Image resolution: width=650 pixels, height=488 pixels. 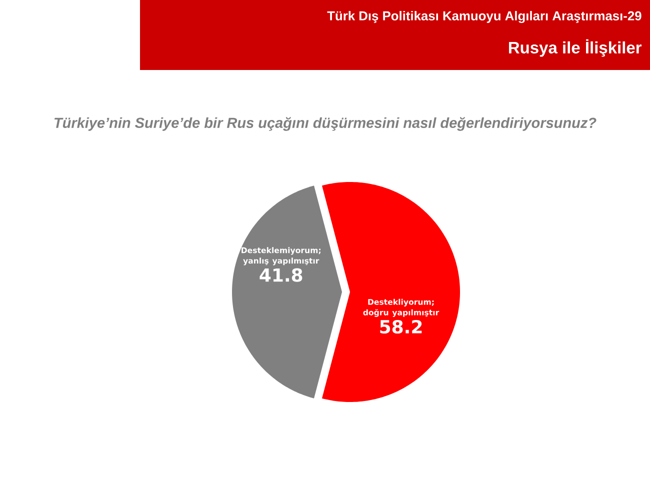 I want to click on text: Türk Dış Politikası Kamuoyu Algıları Araştırması-29, so click(x=484, y=17).